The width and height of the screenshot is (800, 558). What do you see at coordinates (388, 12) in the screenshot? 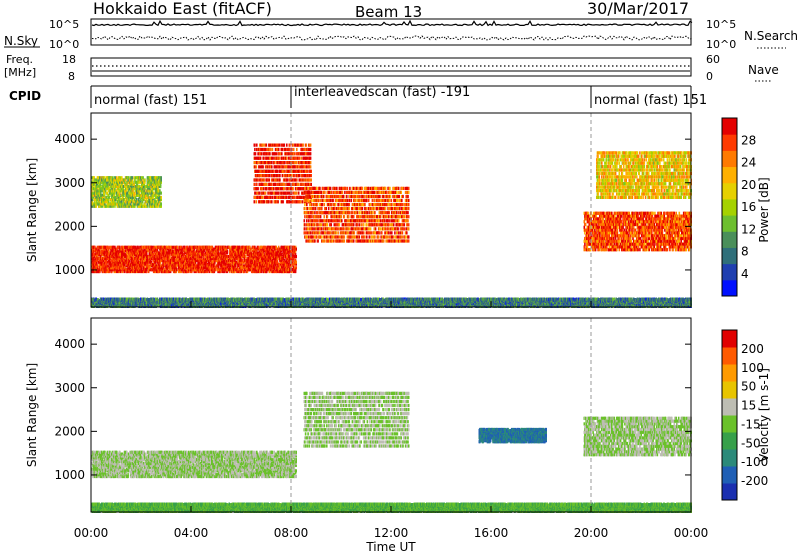
I see `beam-label: Beam 13` at bounding box center [388, 12].